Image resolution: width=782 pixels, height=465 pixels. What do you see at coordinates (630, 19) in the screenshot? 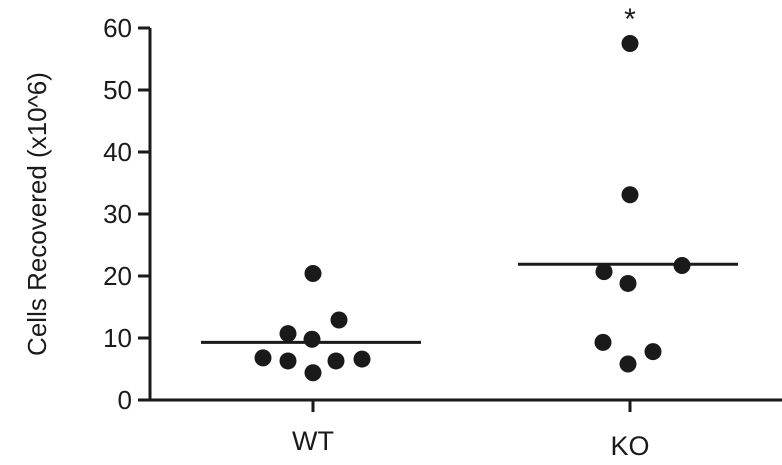
I see `significance-marker: *` at bounding box center [630, 19].